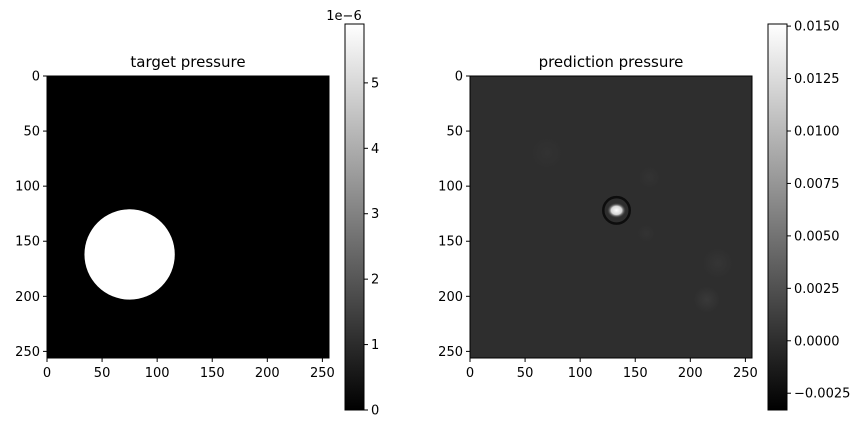 This screenshot has height=428, width=866. I want to click on heatmap-feature-disk, so click(129, 254).